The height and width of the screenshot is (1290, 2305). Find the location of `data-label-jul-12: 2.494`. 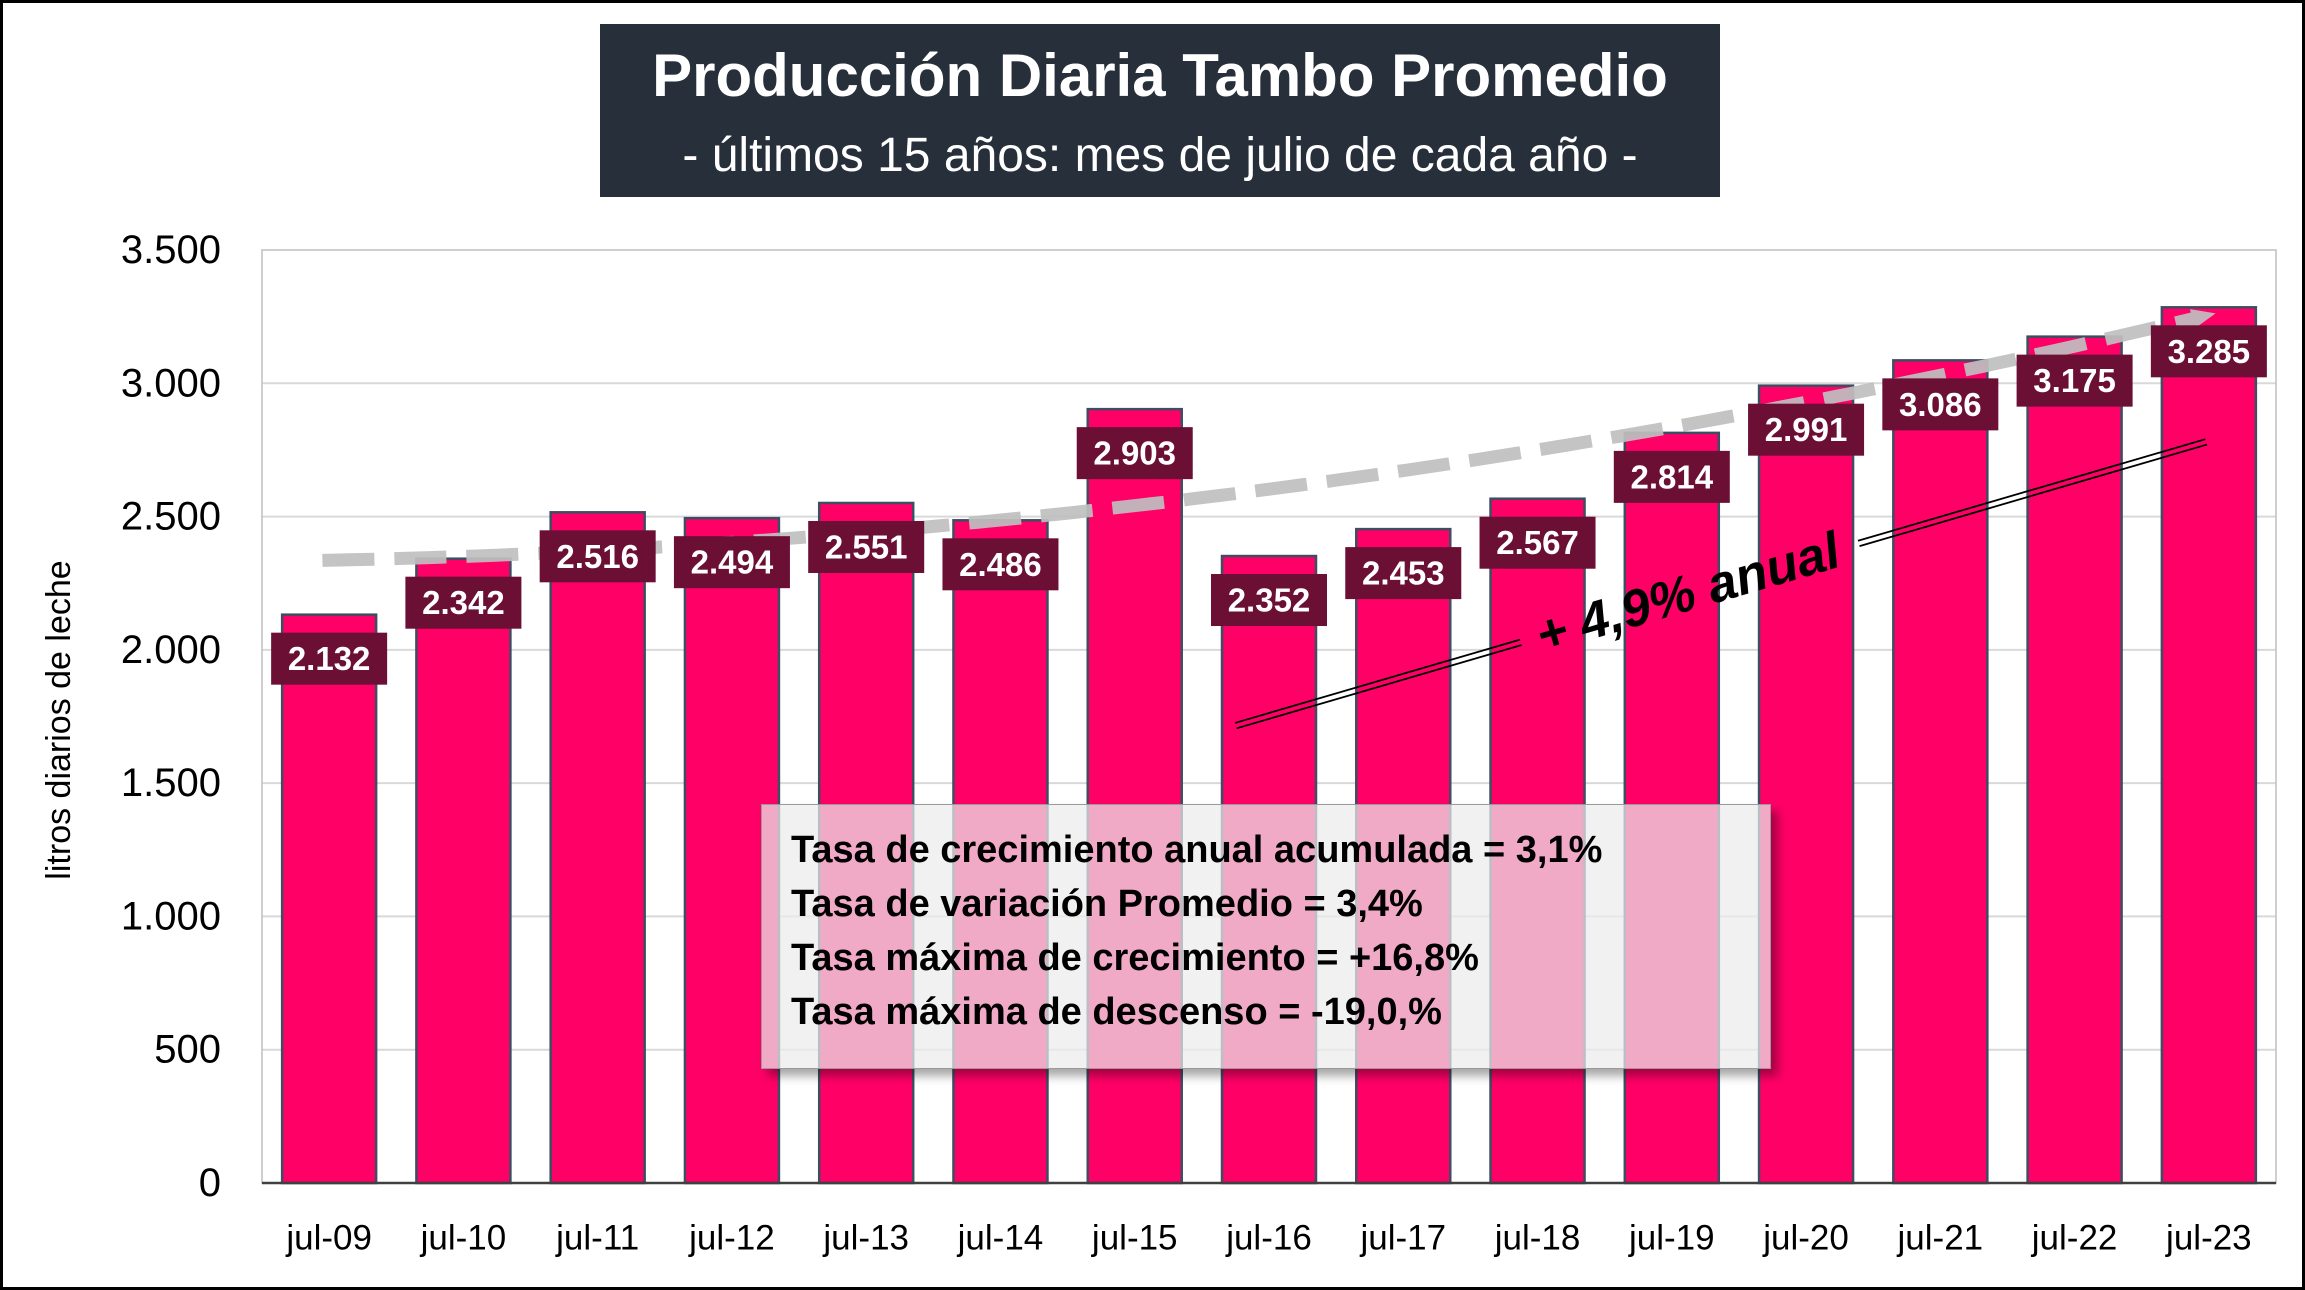

data-label-jul-12: 2.494 is located at coordinates (731, 562).